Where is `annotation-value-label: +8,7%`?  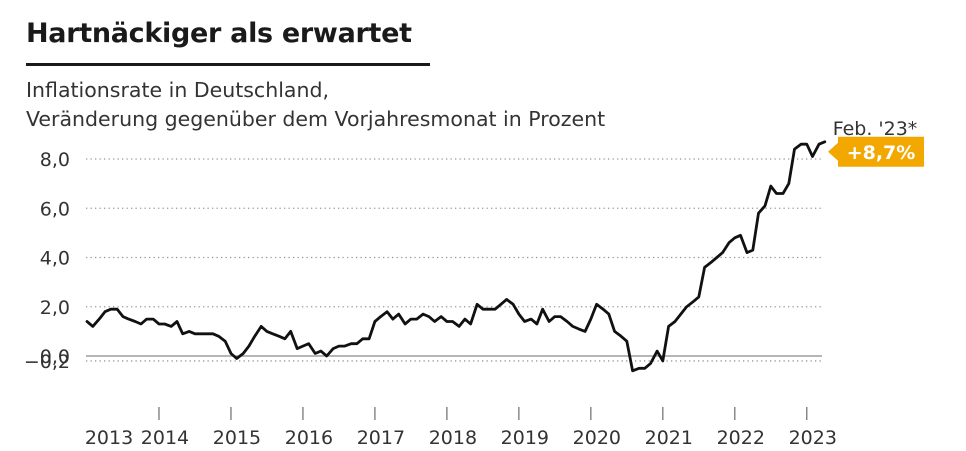 annotation-value-label: +8,7% is located at coordinates (881, 153).